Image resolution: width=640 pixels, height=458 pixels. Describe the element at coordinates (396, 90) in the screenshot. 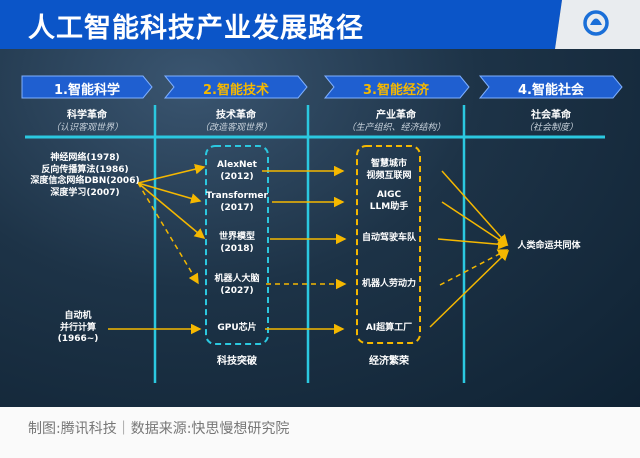

I see `stage-label: 3.智能经济` at that location.